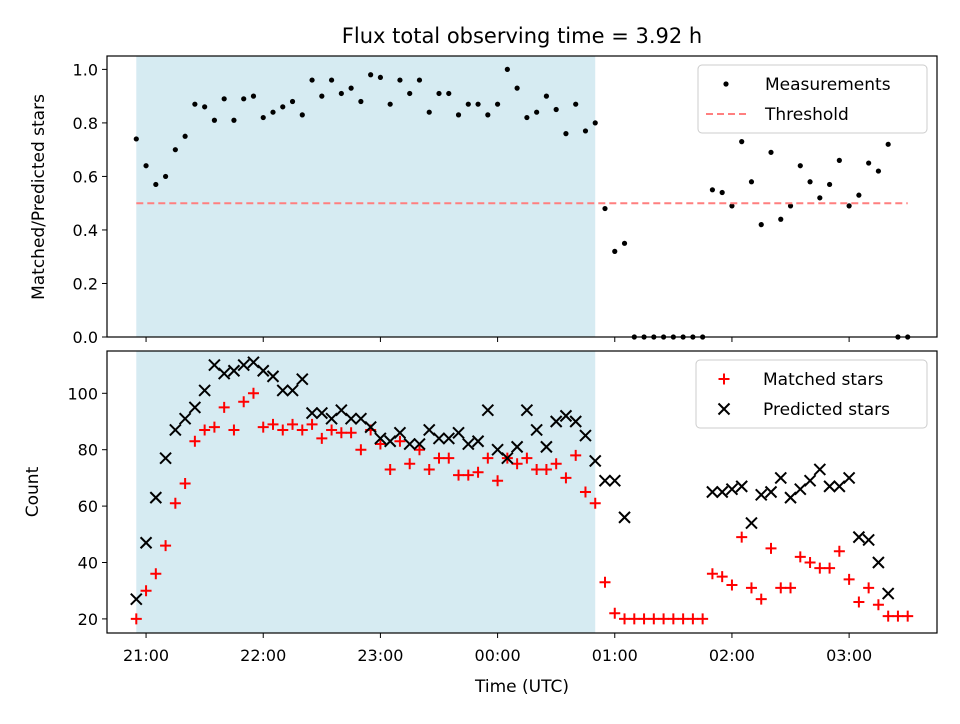 This screenshot has height=724, width=960. Describe the element at coordinates (88, 619) in the screenshot. I see `bottom-y-tick-label: 20` at that location.